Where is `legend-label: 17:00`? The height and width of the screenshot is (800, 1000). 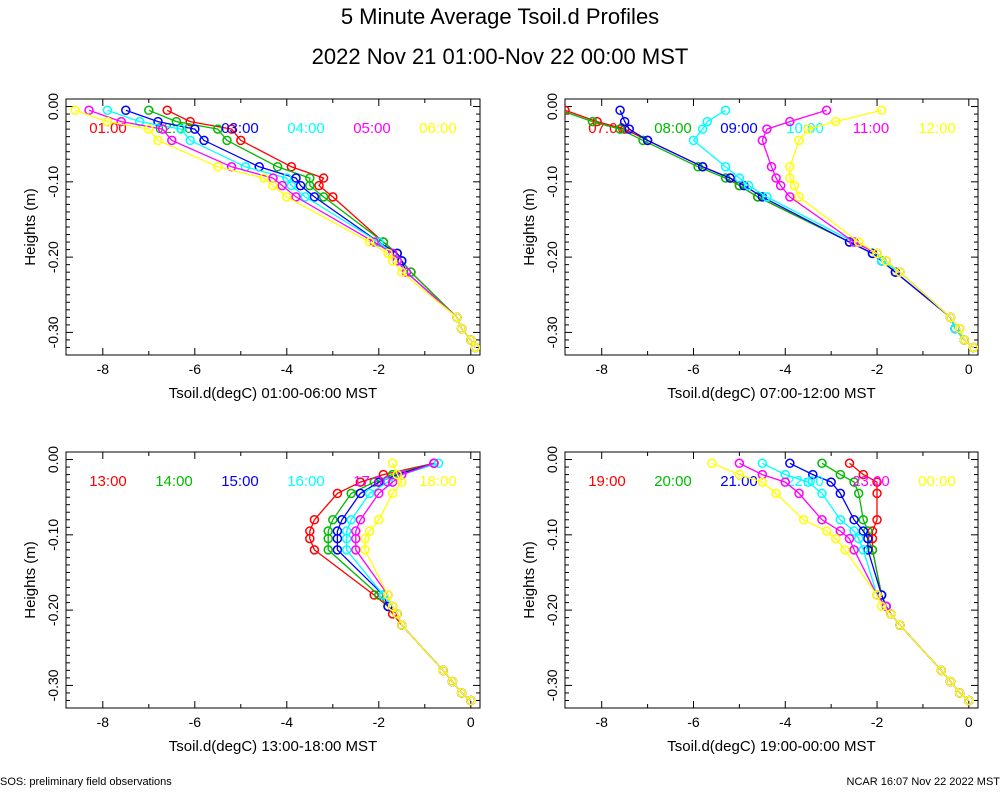 legend-label: 17:00 is located at coordinates (372, 481).